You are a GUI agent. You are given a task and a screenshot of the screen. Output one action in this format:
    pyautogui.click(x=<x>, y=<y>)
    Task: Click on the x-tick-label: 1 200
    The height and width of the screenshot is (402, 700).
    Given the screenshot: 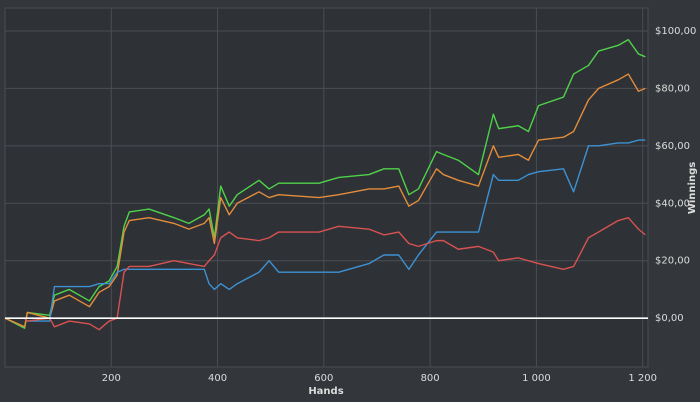 What is the action you would take?
    pyautogui.click(x=642, y=378)
    